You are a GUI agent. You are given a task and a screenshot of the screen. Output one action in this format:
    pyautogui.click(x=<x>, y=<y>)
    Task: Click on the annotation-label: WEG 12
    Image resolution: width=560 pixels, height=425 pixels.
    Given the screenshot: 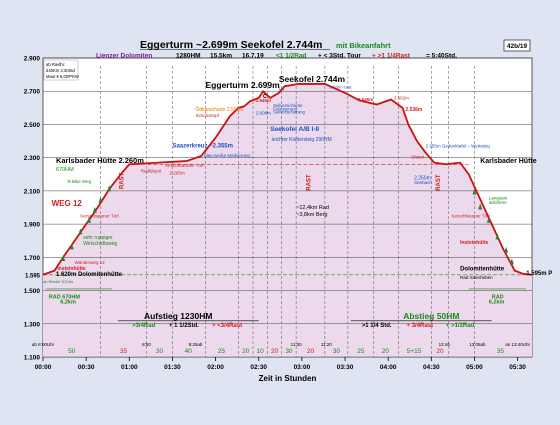 What is the action you would take?
    pyautogui.click(x=67, y=203)
    